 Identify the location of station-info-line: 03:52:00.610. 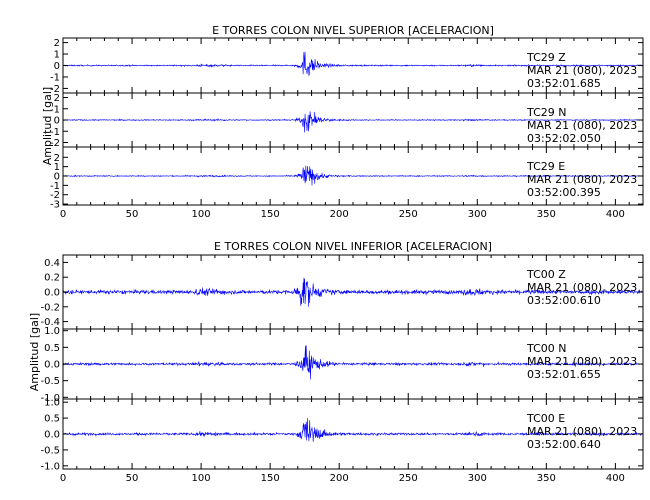
(564, 300).